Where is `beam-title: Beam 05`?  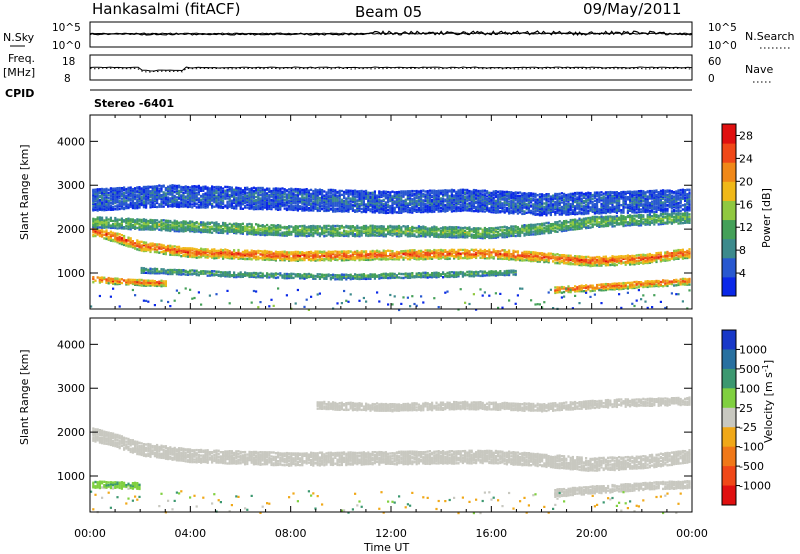 beam-title: Beam 05 is located at coordinates (388, 12).